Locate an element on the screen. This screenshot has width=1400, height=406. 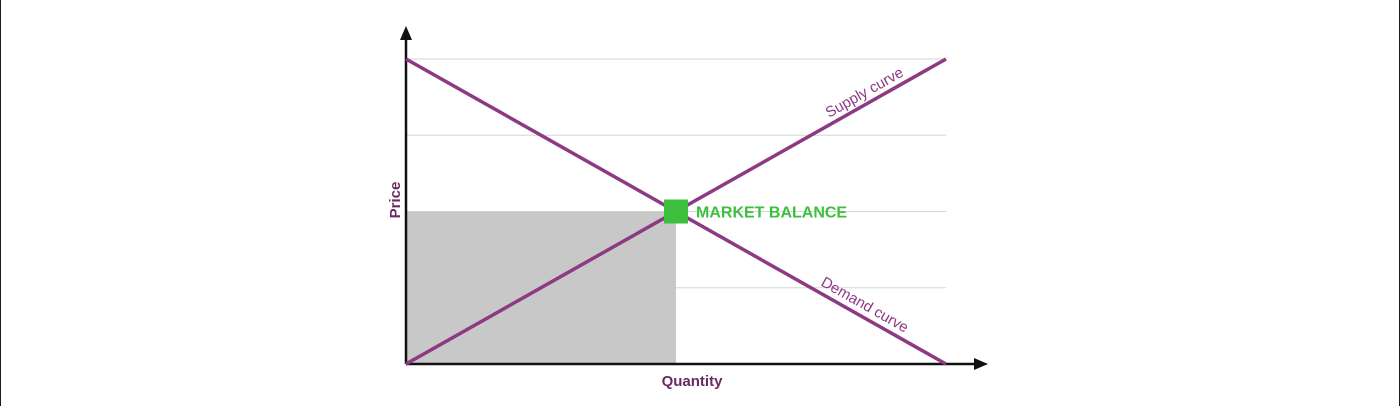
x-axis-arrow is located at coordinates (981, 364).